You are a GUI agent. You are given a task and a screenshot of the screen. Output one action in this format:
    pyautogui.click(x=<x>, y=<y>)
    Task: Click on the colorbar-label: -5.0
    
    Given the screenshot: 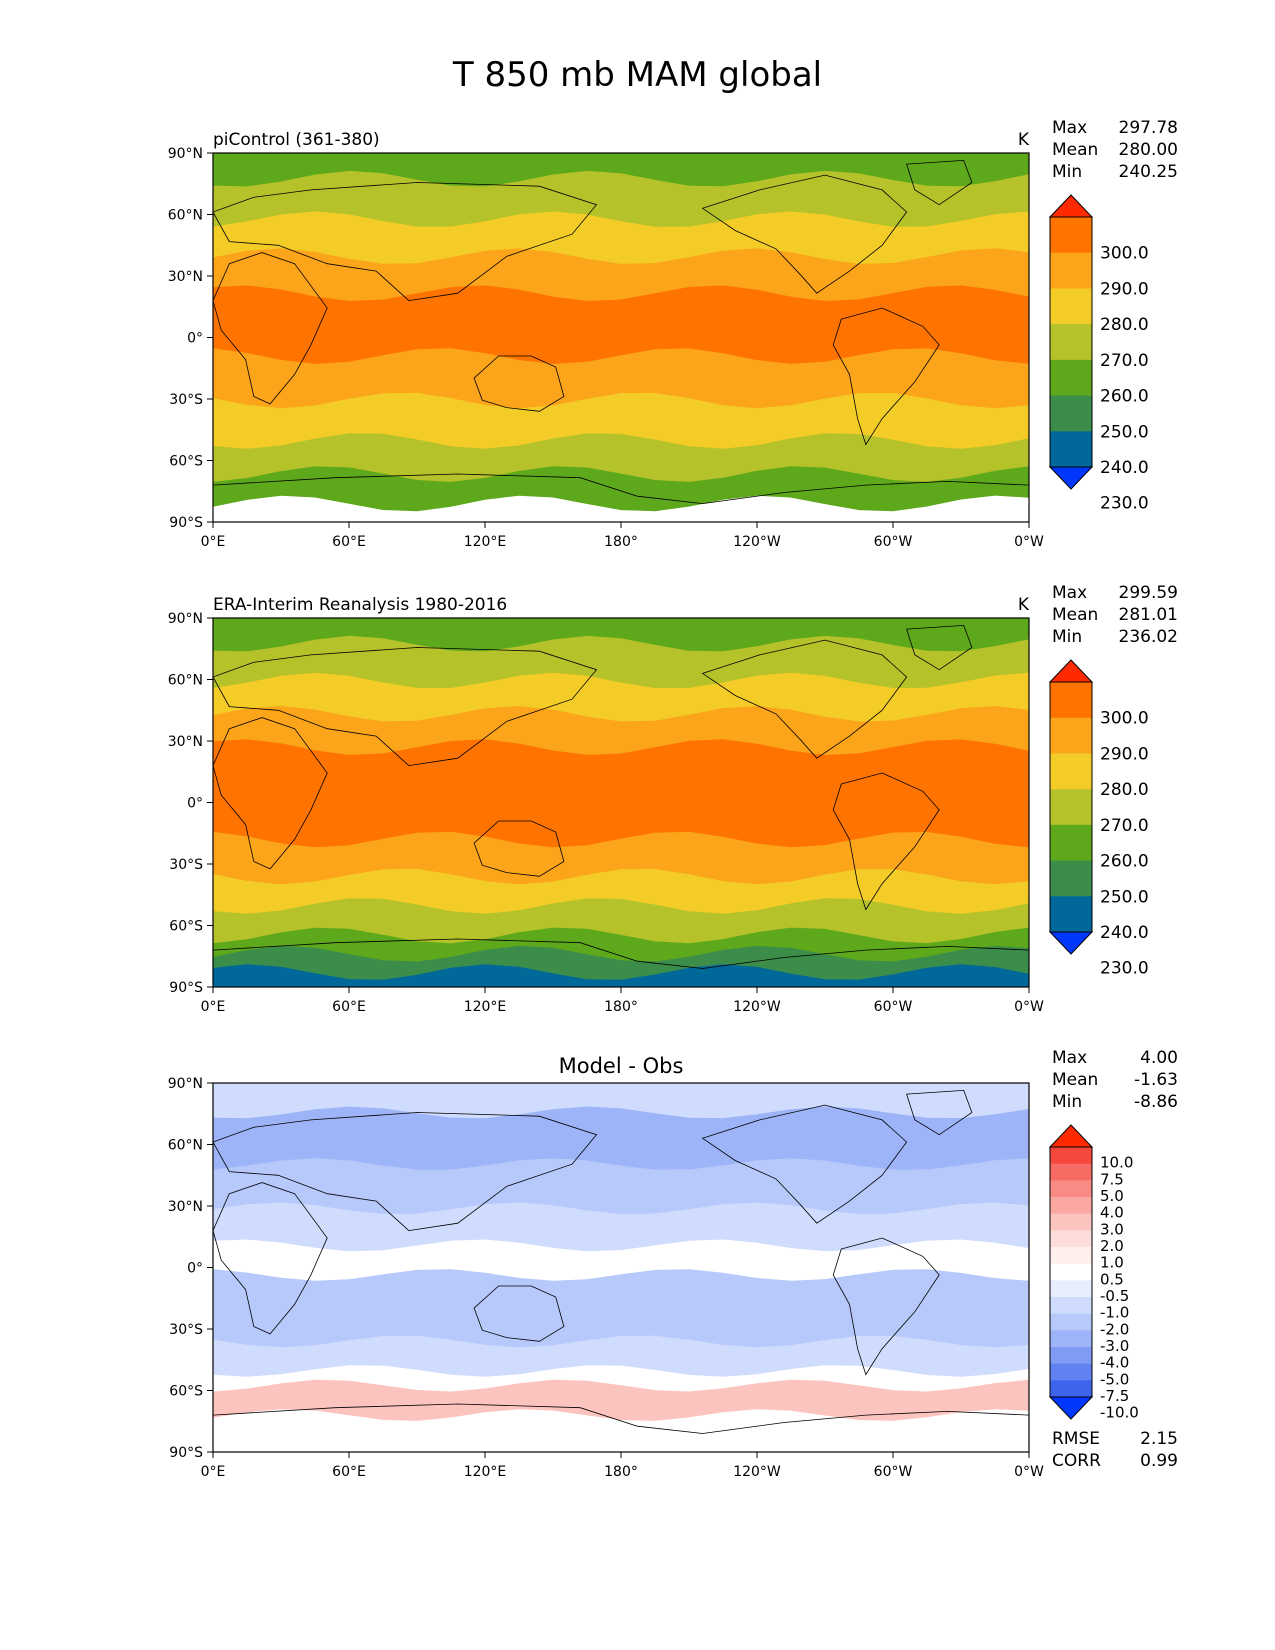 What is the action you would take?
    pyautogui.click(x=1114, y=1379)
    